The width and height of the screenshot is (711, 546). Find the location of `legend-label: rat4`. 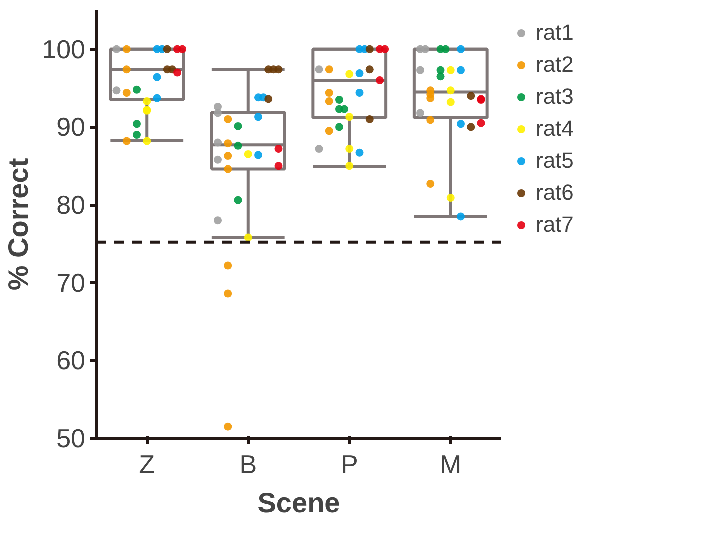

legend-label: rat4 is located at coordinates (555, 129).